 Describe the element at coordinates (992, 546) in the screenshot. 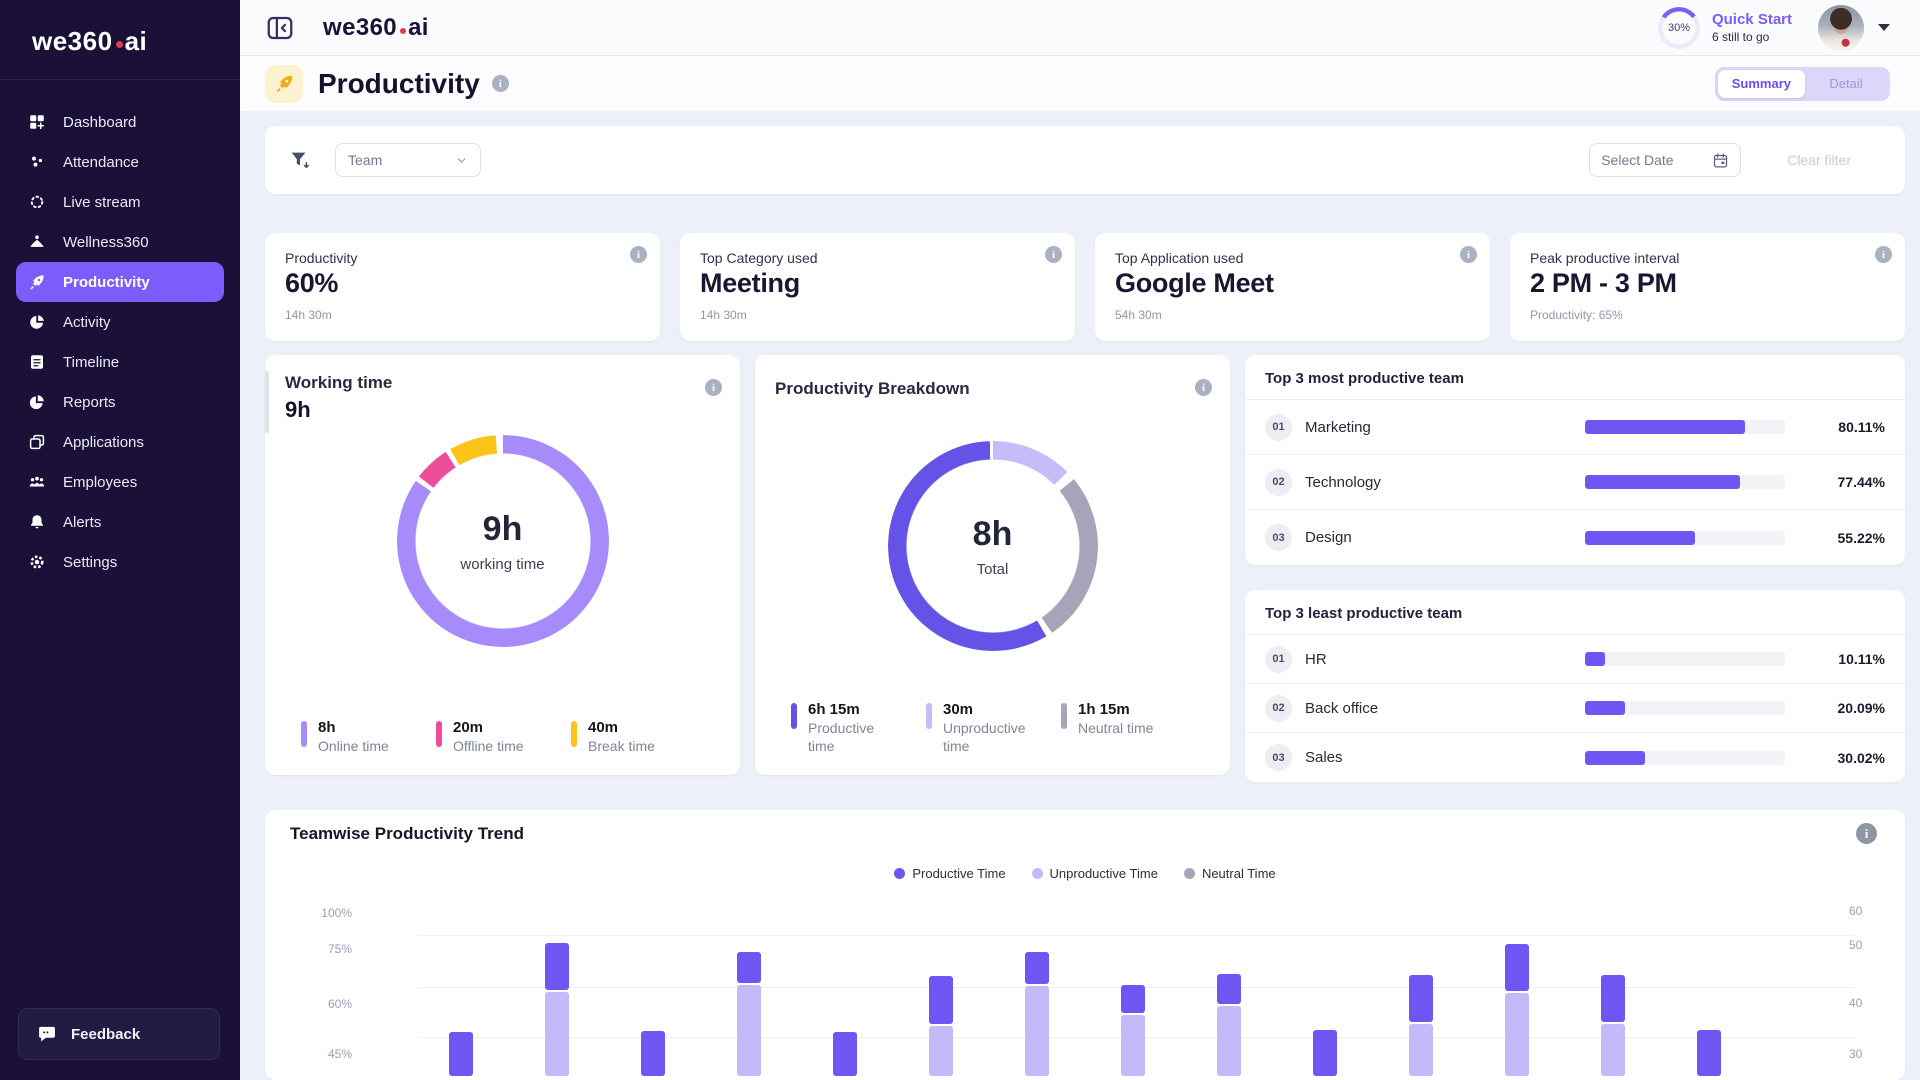

I see `breakdown-donut` at that location.